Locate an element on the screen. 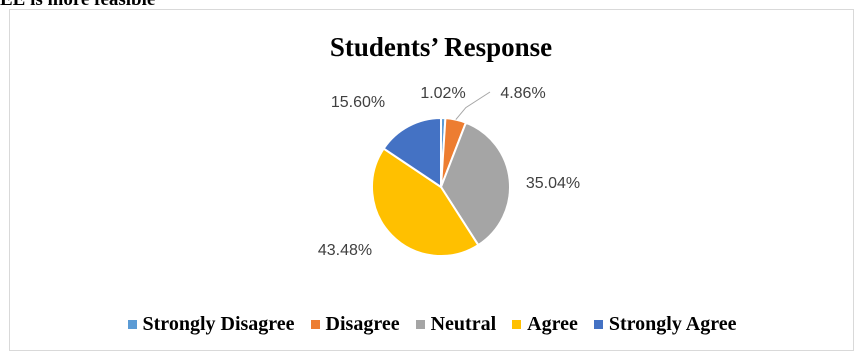  legend-label-disagree: Disagree is located at coordinates (362, 324).